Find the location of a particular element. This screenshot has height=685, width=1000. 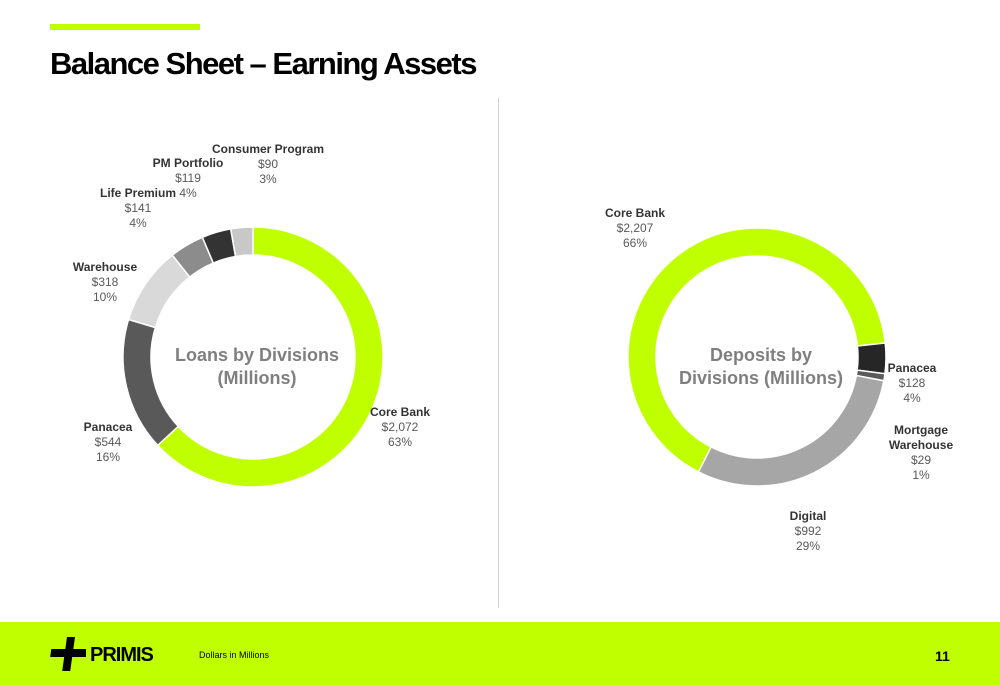

value-label: $2,207 is located at coordinates (635, 228).